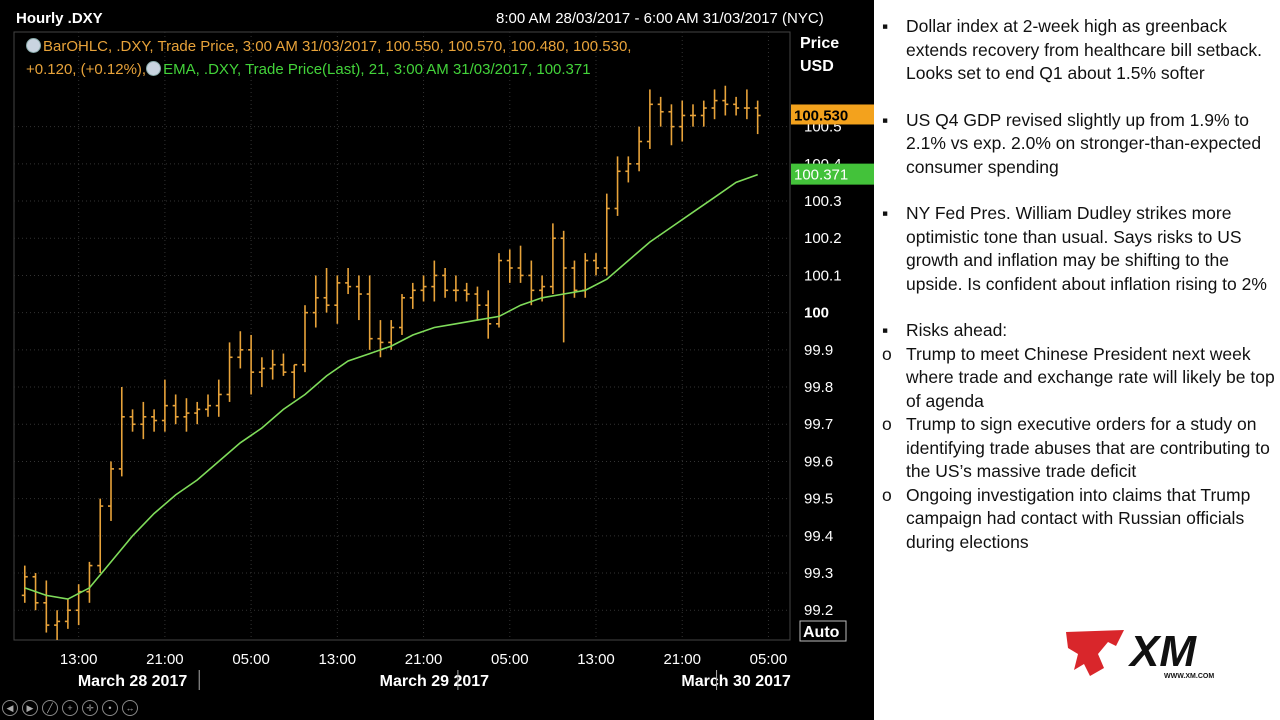  What do you see at coordinates (1095, 653) in the screenshot?
I see `xm-logo-mark-icon` at bounding box center [1095, 653].